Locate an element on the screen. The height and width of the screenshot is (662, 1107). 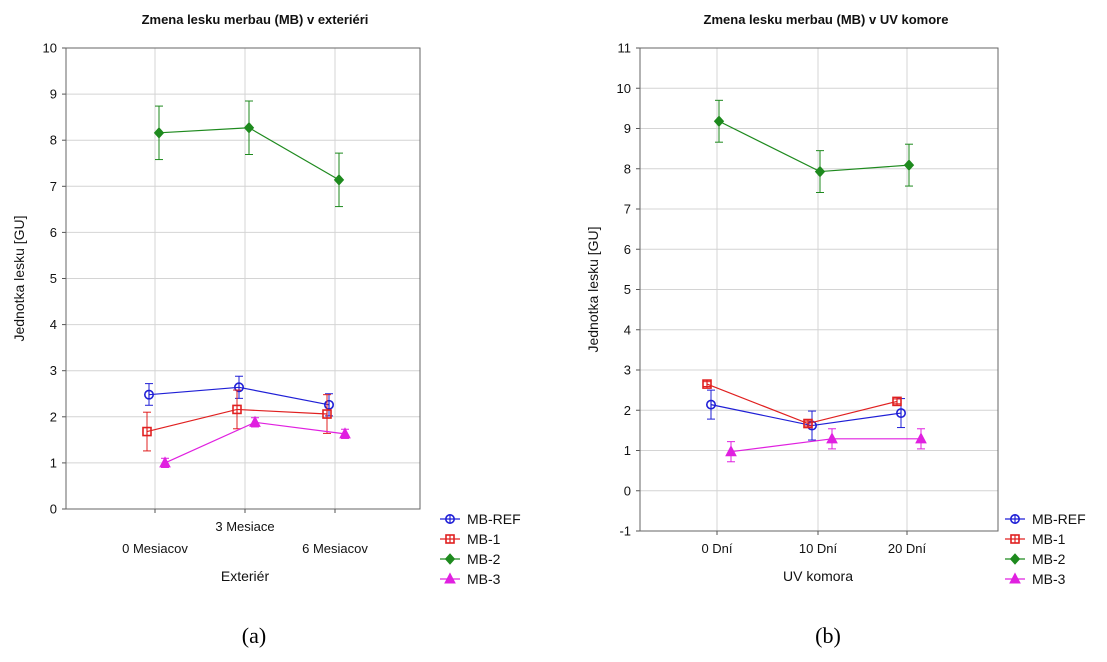
caption-a: (a) is located at coordinates (254, 635).